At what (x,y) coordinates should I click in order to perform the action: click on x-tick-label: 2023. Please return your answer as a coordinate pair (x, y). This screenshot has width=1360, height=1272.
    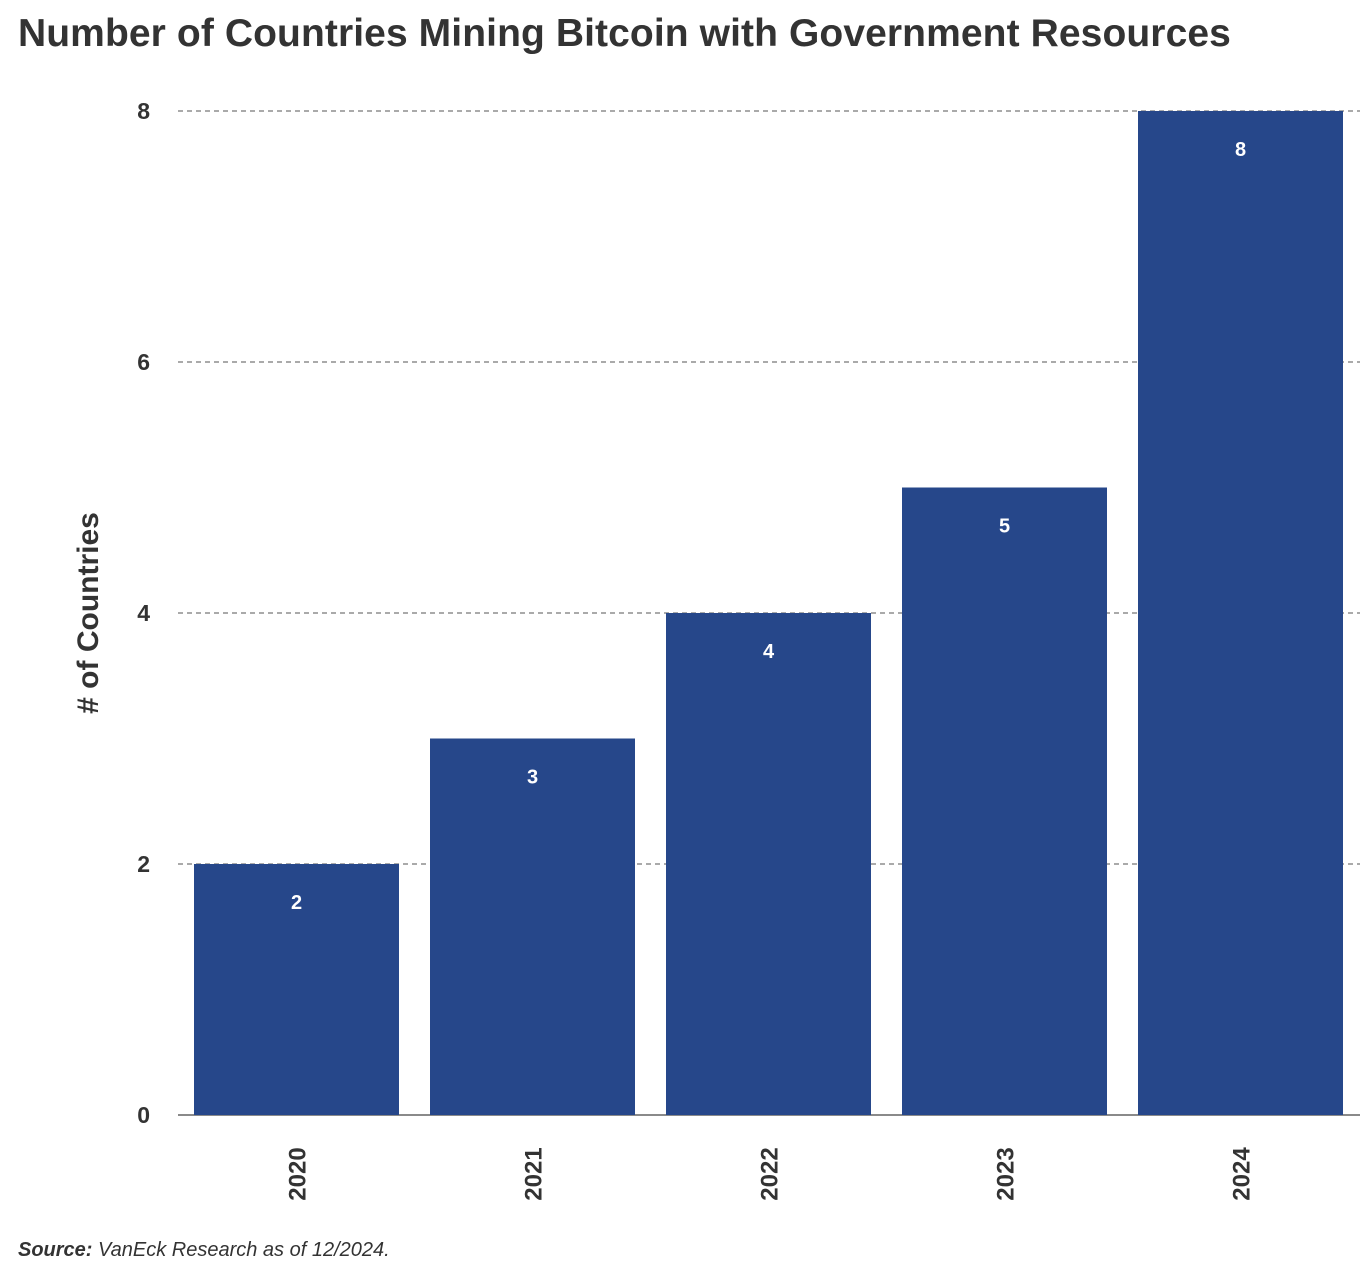
    Looking at the image, I should click on (1006, 1173).